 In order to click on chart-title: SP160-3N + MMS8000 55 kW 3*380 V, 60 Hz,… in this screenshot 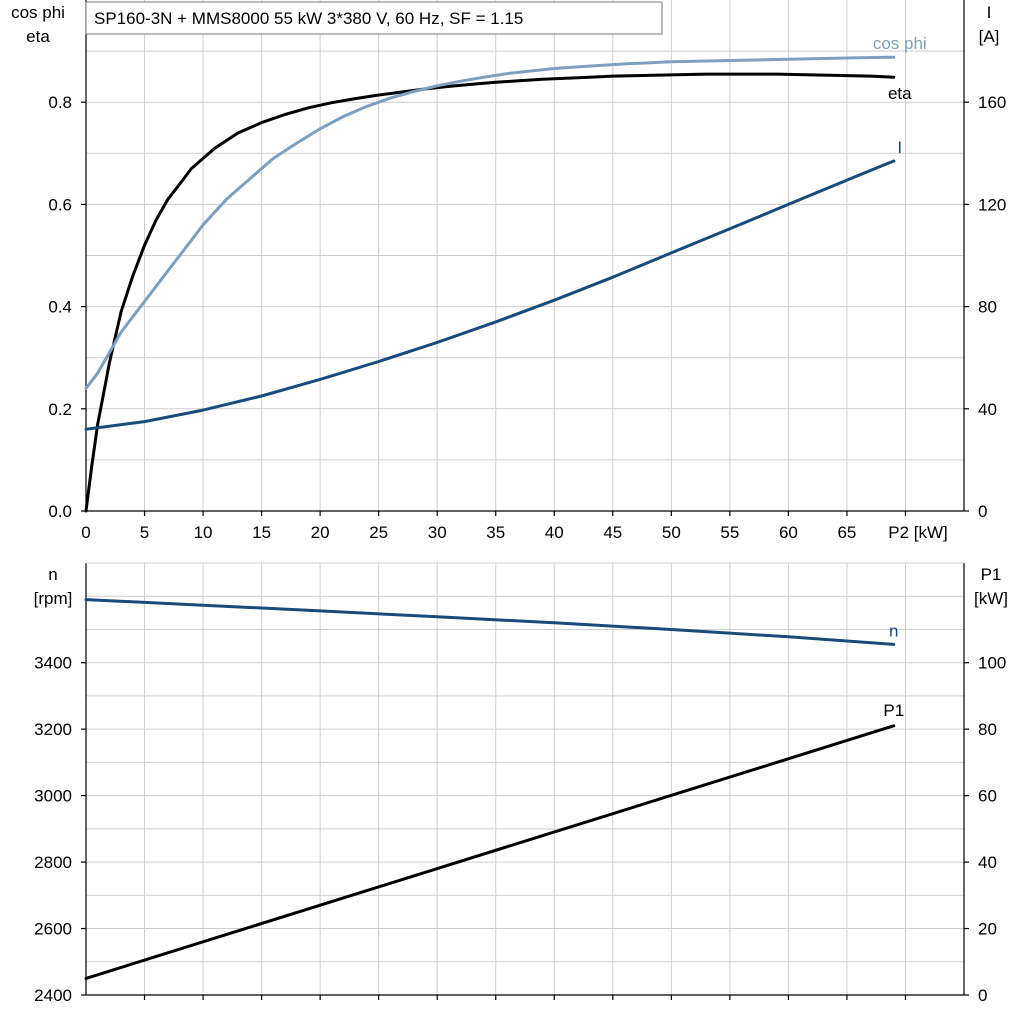, I will do `click(308, 18)`.